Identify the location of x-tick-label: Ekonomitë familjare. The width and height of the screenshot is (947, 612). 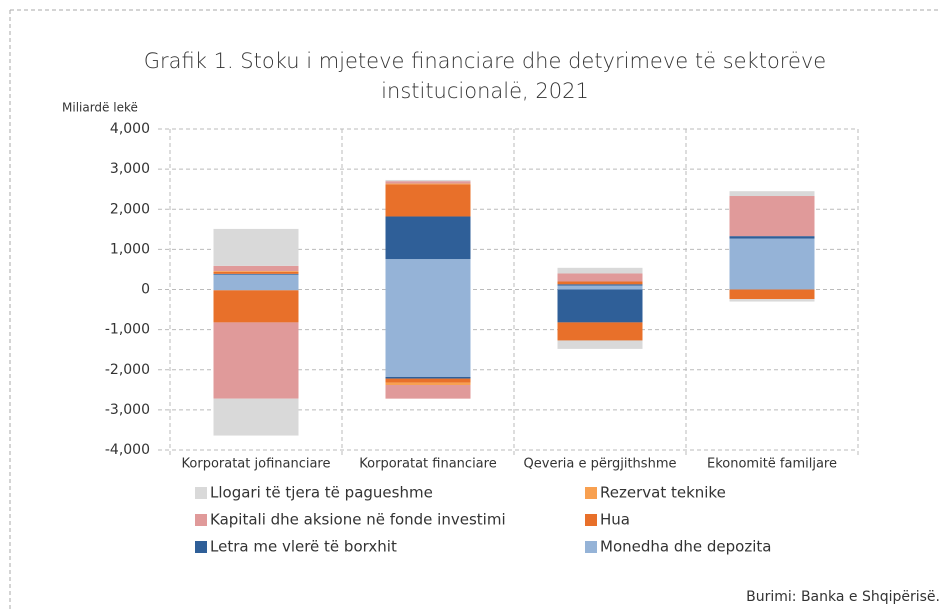
(772, 464).